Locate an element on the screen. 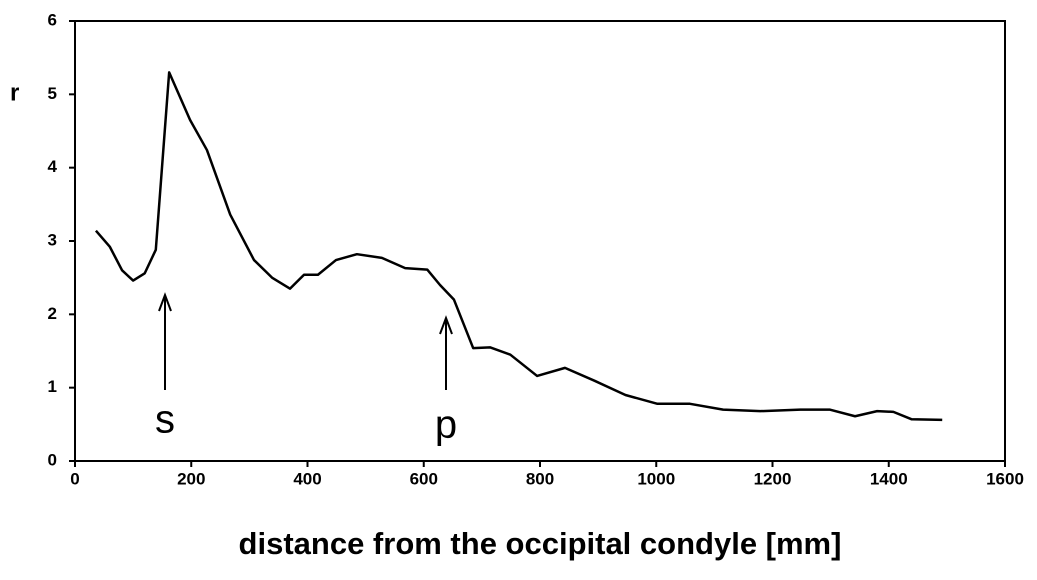 Image resolution: width=1037 pixels, height=580 pixels. annotation-label: p is located at coordinates (446, 425).